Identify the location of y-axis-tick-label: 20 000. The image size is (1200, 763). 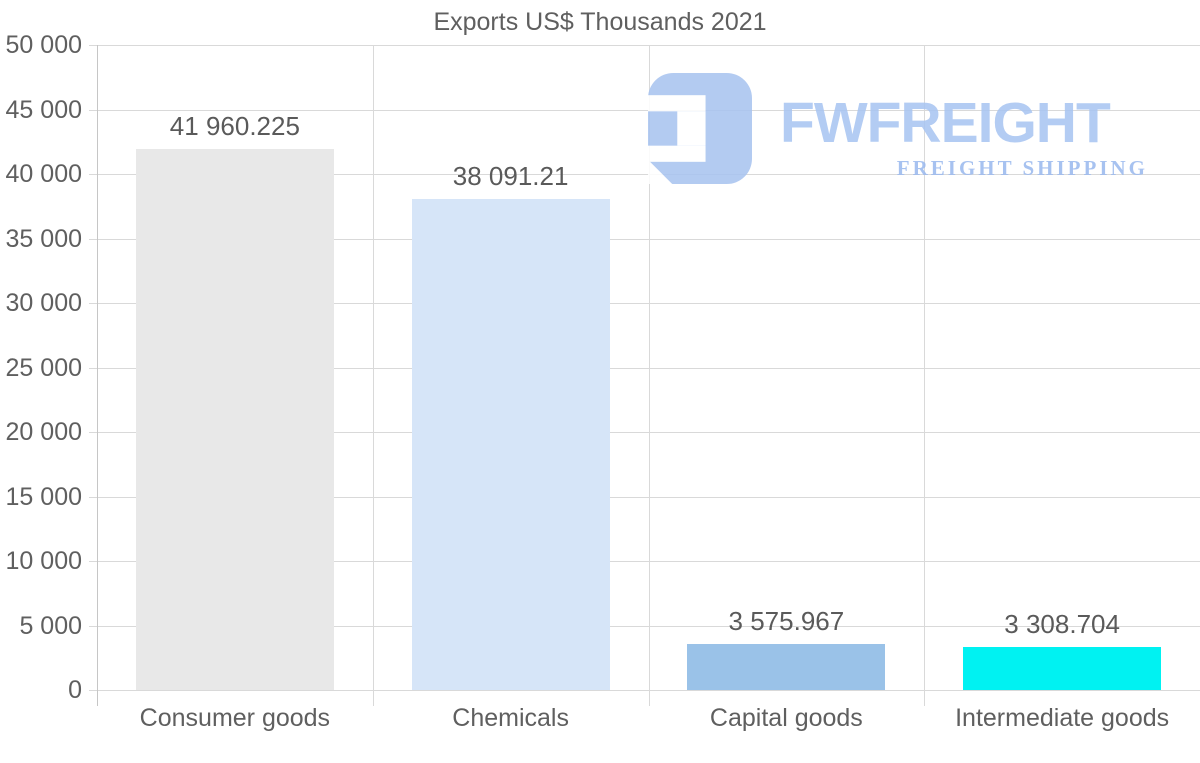
(43, 432).